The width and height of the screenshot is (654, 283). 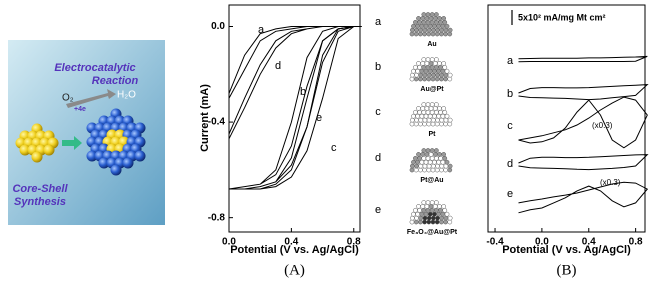 I want to click on illustration-title: Electrocatalytic, so click(x=94, y=68).